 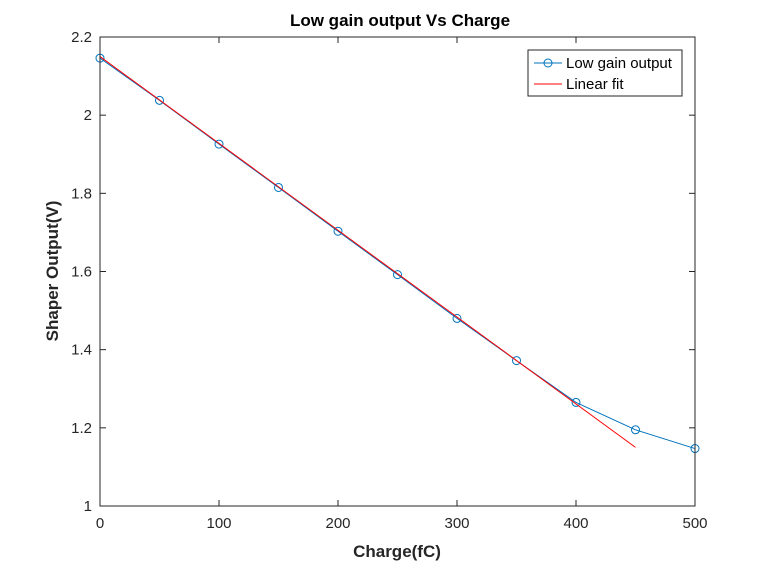 I want to click on x-axis-label: Charge(fC), so click(x=397, y=551).